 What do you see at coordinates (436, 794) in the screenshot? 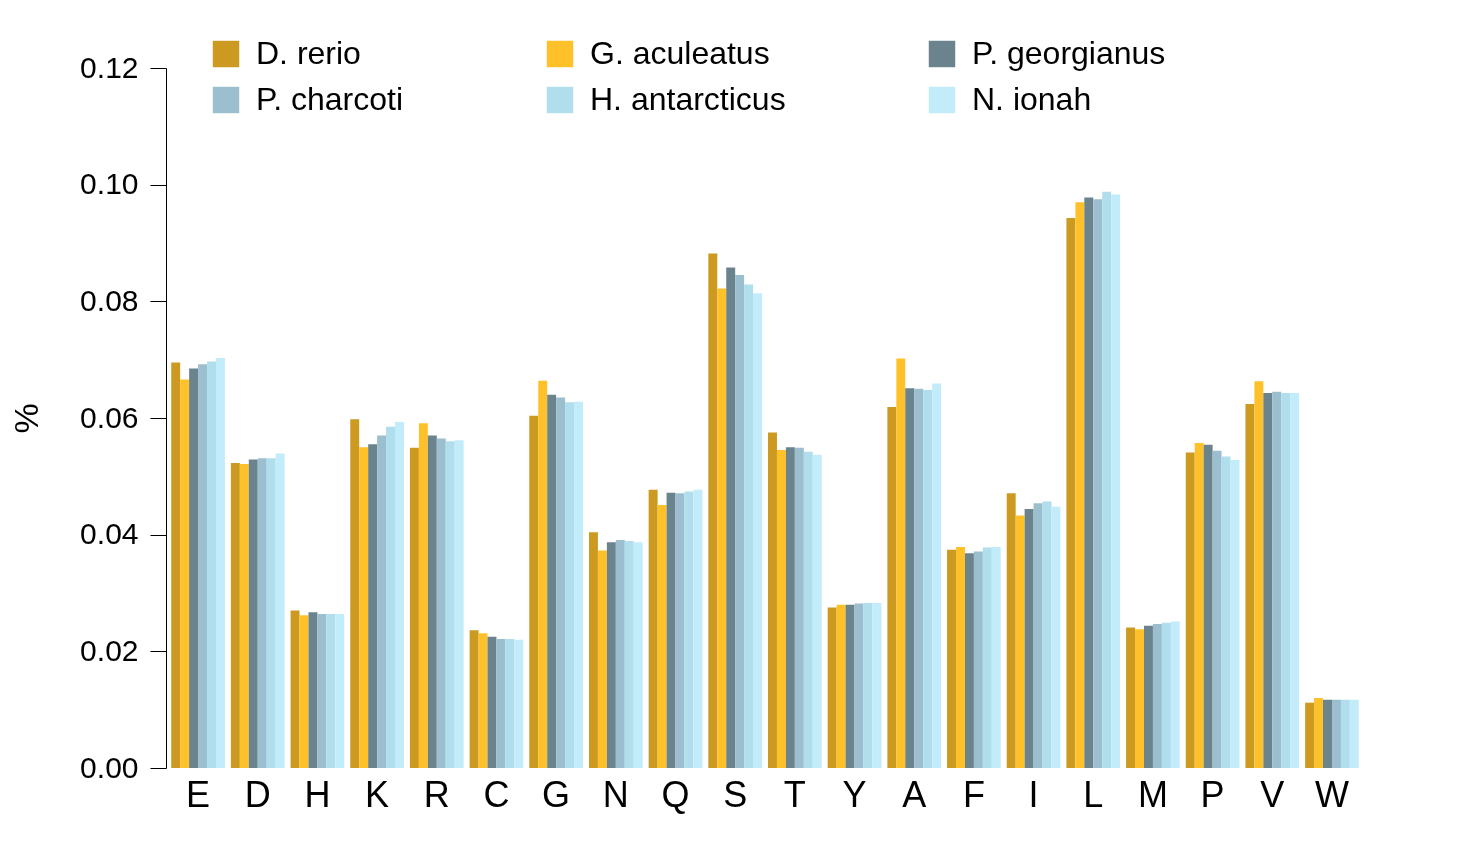
I see `x-tick-label: R` at bounding box center [436, 794].